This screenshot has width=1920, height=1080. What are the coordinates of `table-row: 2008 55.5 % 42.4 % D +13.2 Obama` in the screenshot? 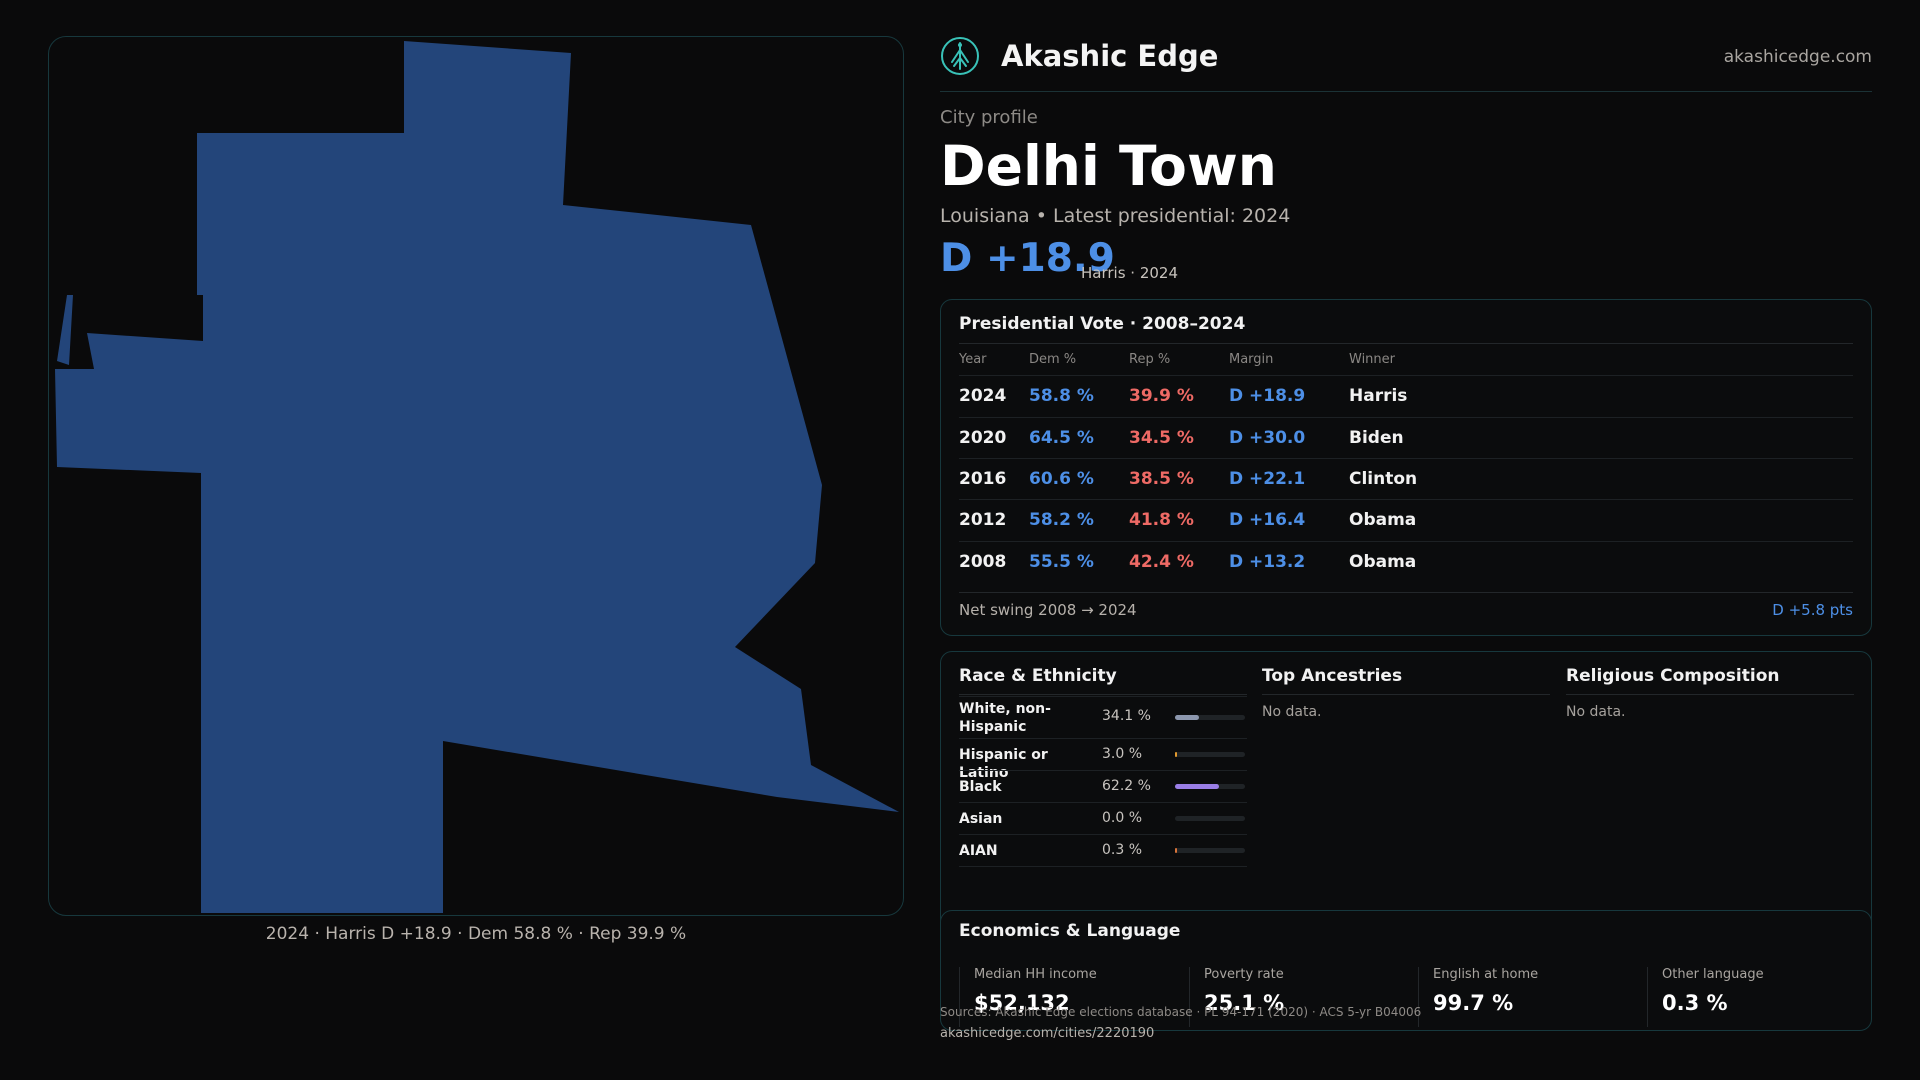 It's located at (1406, 561).